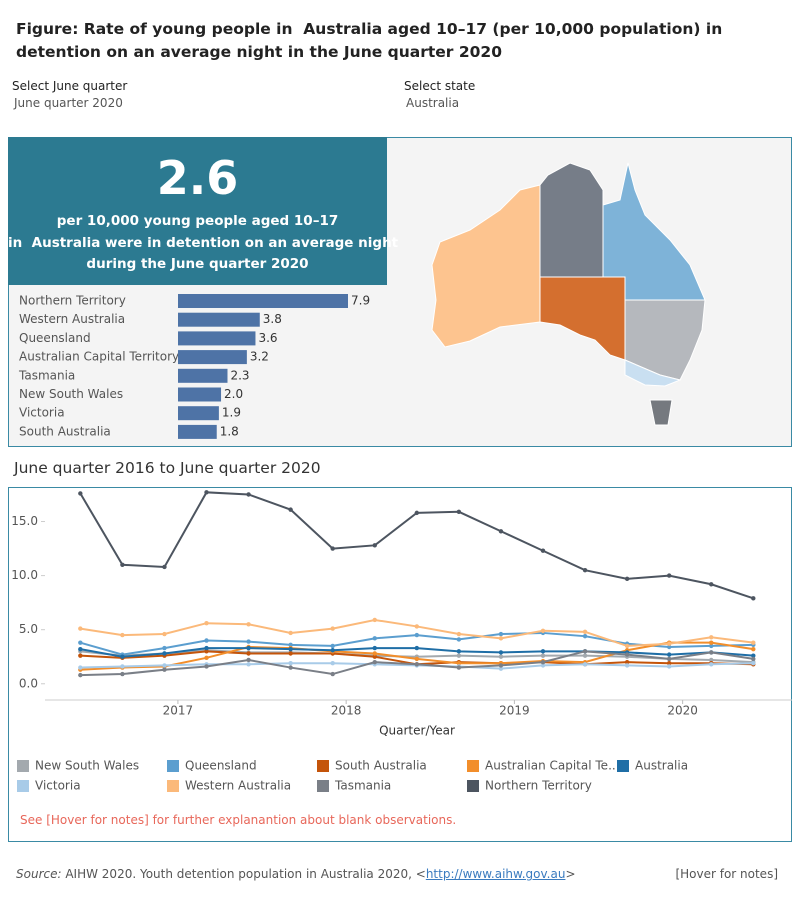 The image size is (800, 900). Describe the element at coordinates (346, 711) in the screenshot. I see `x-tick-label: 2018` at that location.